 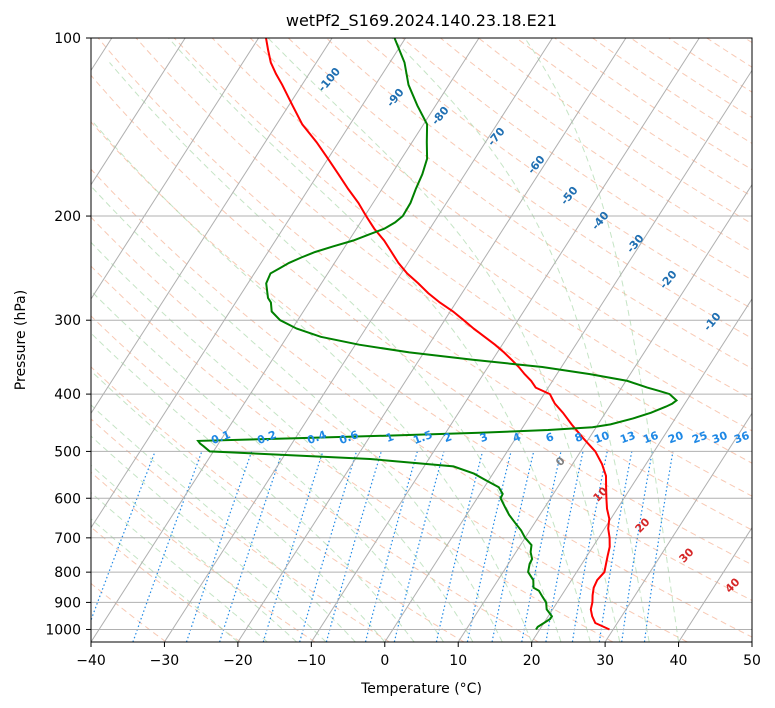 I want to click on x-tick-label: 20, so click(x=532, y=661).